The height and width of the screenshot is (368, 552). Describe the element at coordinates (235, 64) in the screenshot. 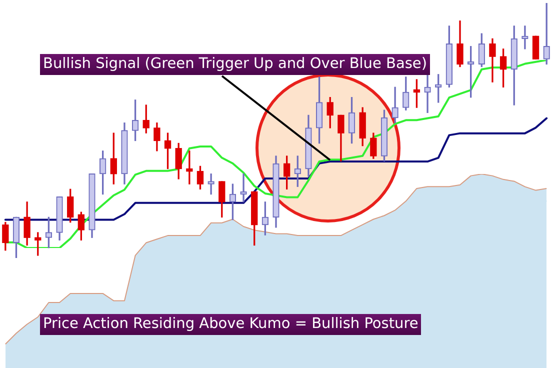

I see `annotation: Bullish Signal (Green Trigger Up and Over Blue Base)` at that location.